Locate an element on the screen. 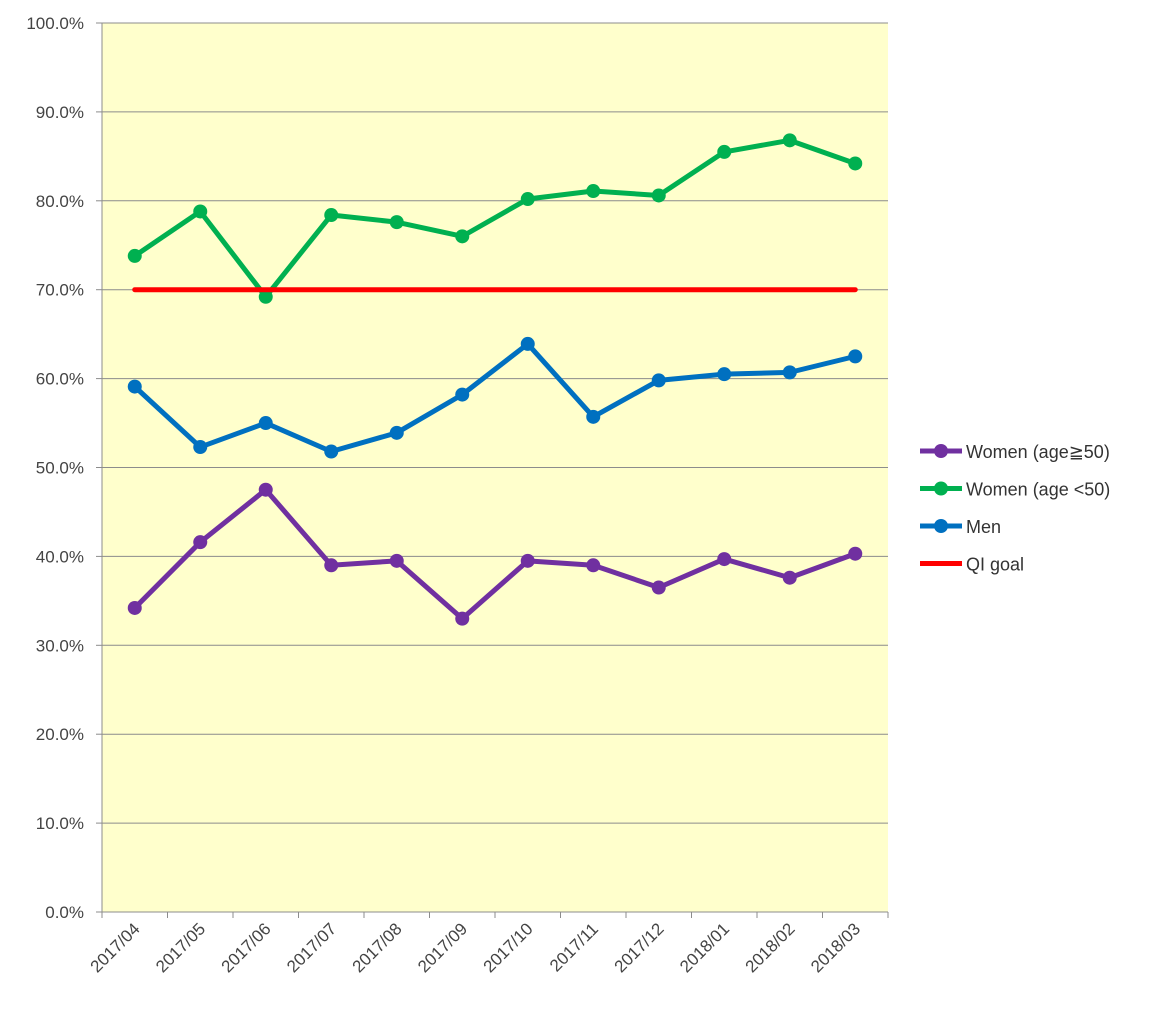 Image resolution: width=1160 pixels, height=1015 pixels. x-tick-label: 2017/10 is located at coordinates (508, 947).